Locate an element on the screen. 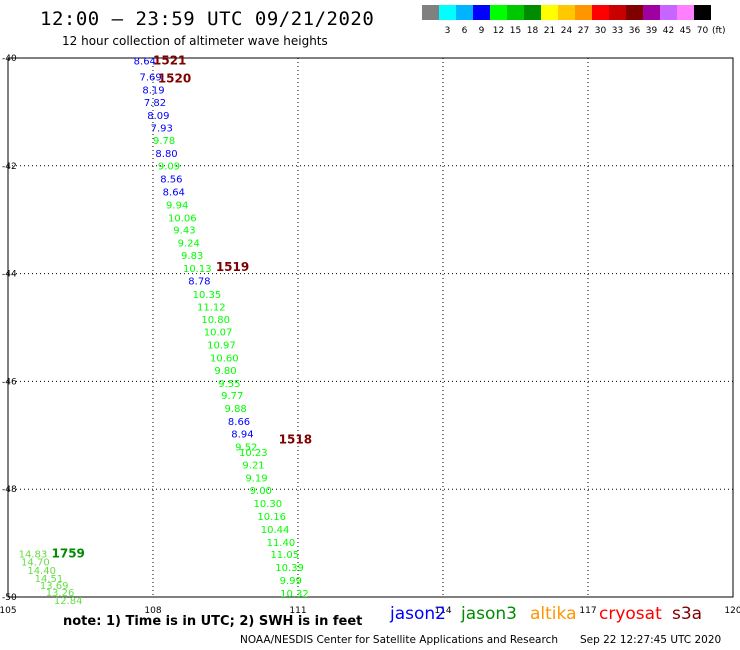 The image size is (740, 650). swh-value-jason2: 9.94 is located at coordinates (177, 205).